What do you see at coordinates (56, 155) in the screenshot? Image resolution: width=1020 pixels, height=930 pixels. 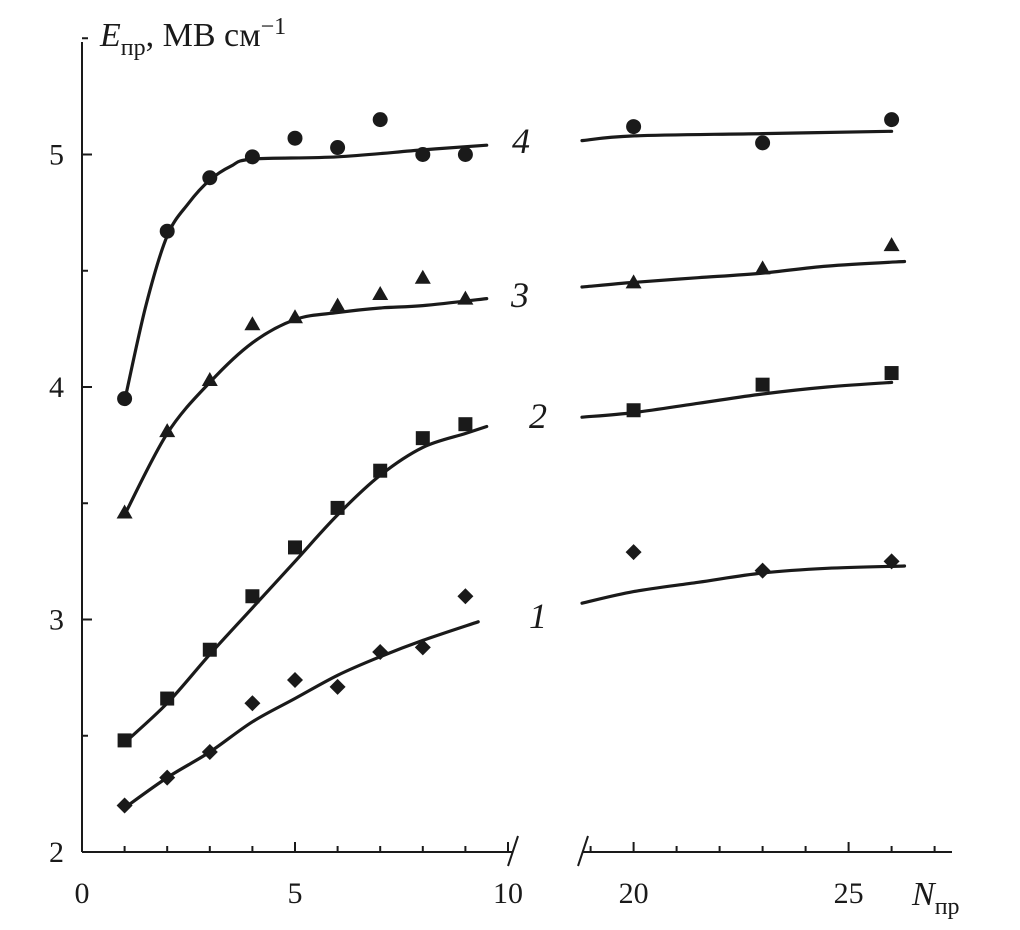 I see `y-tick-label: 5` at bounding box center [56, 155].